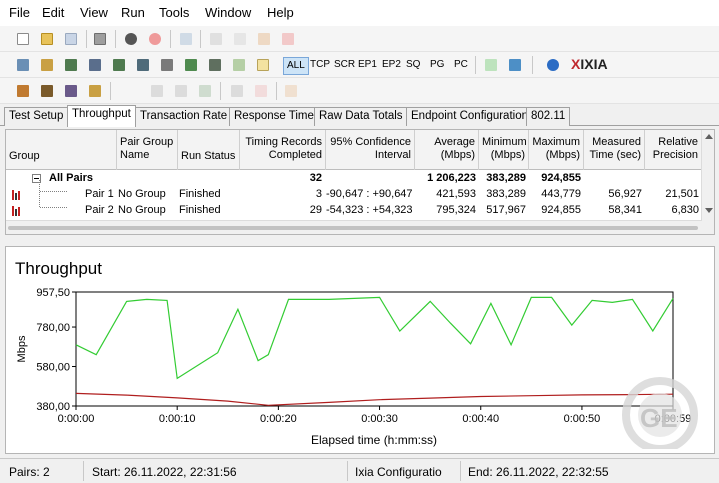 This screenshot has height=483, width=719. I want to click on run-icon, so click(131, 39).